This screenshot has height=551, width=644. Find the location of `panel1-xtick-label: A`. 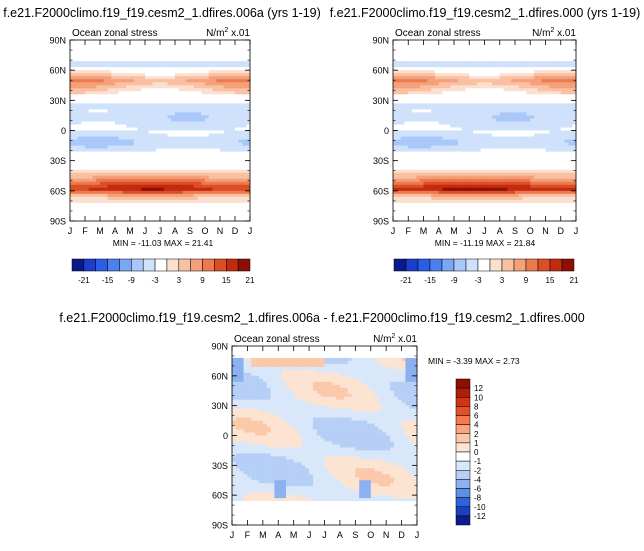

panel1-xtick-label: A is located at coordinates (115, 231).